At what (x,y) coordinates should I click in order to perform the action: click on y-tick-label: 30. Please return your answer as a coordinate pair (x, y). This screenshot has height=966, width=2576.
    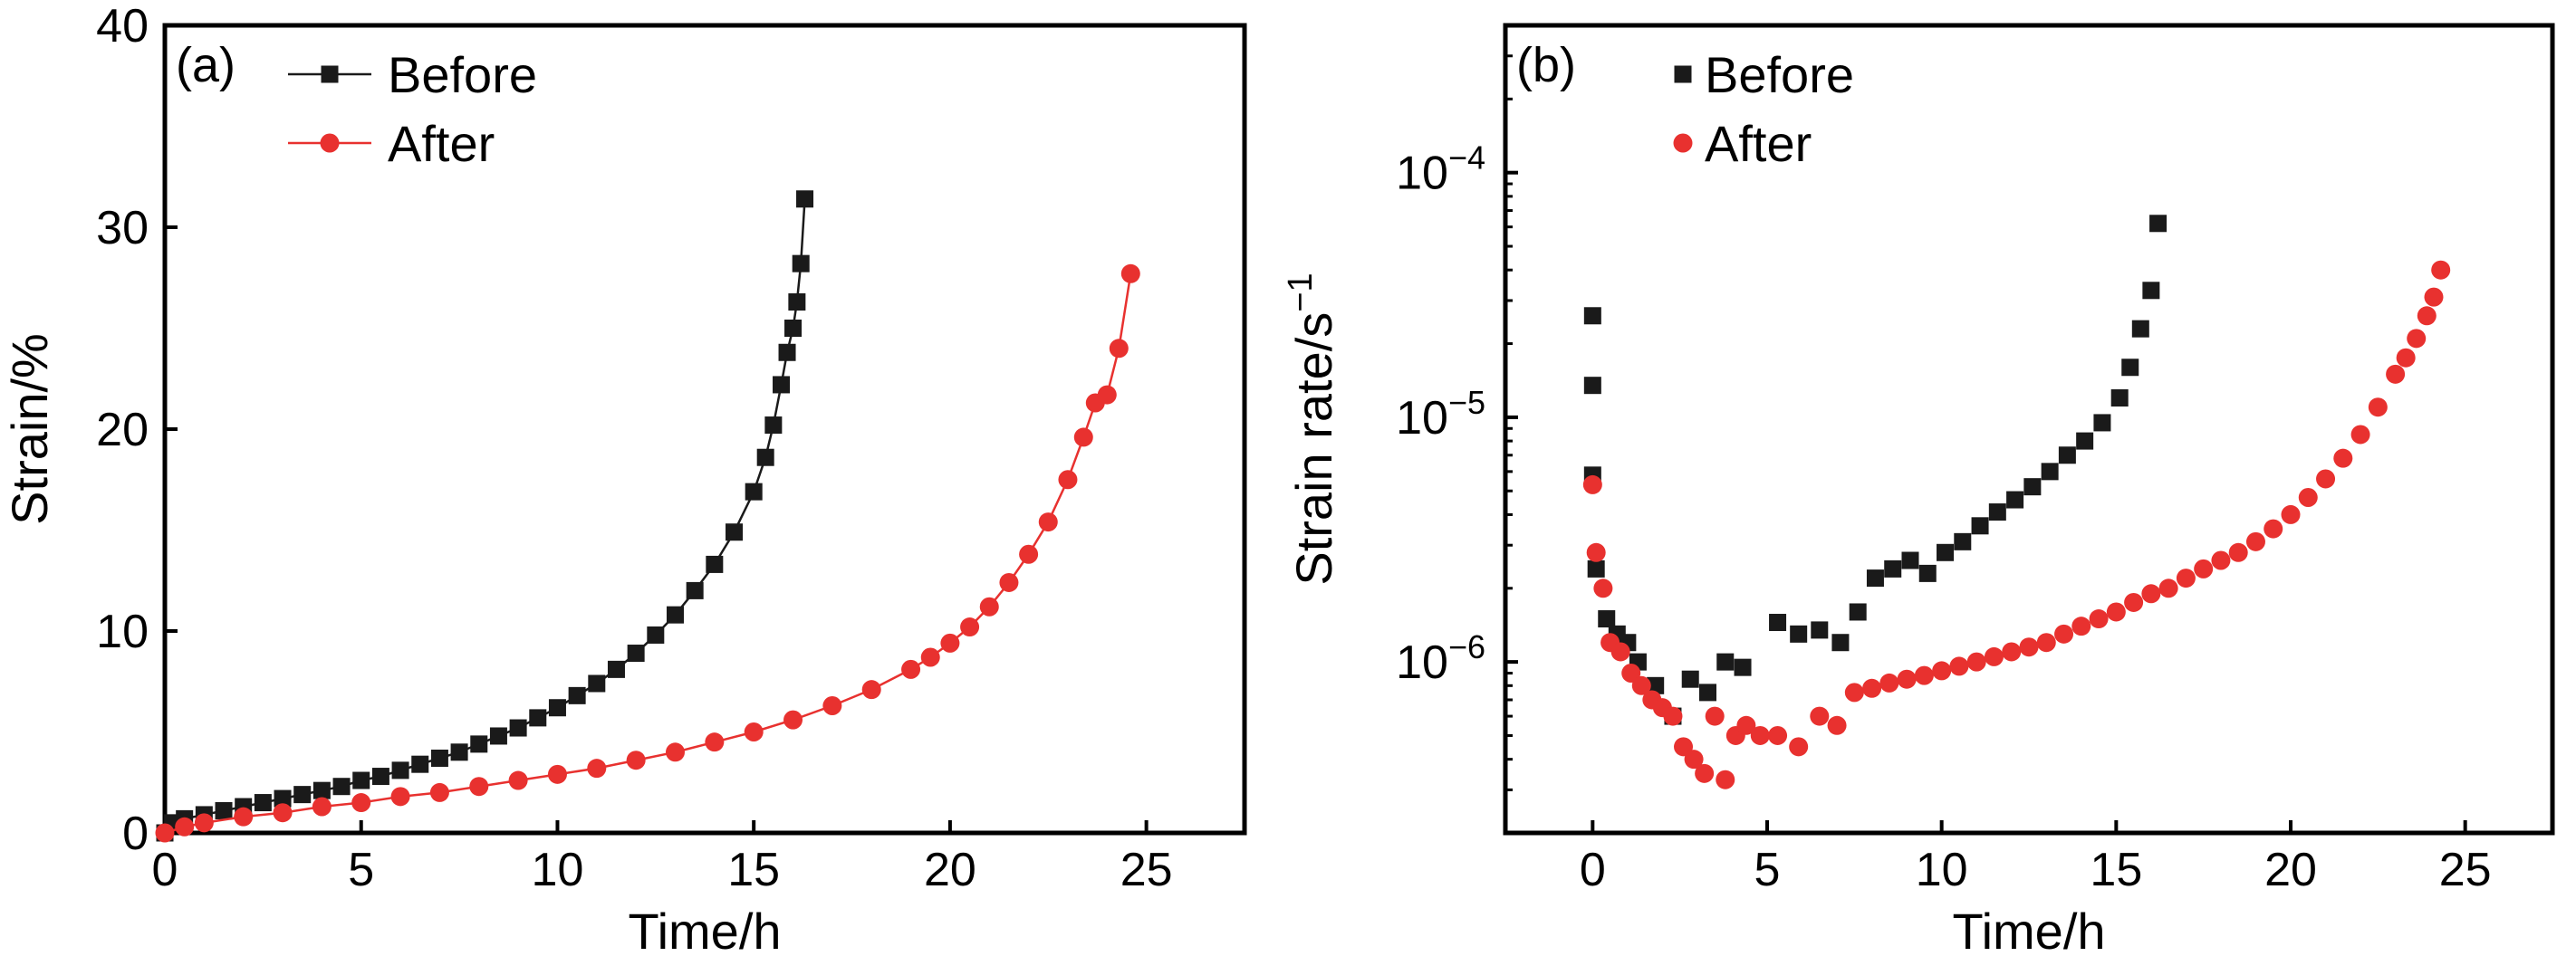
    Looking at the image, I should click on (122, 228).